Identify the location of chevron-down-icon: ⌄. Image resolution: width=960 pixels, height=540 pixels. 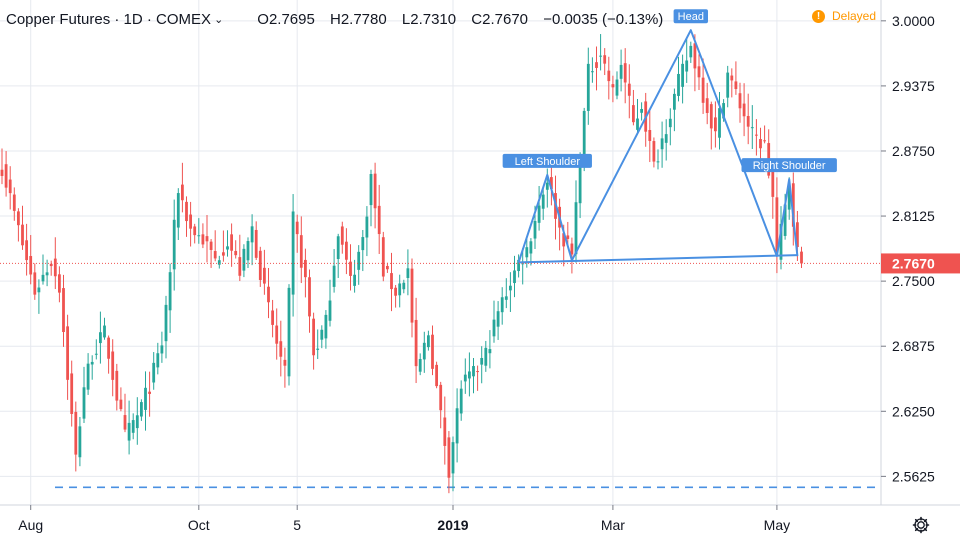
(219, 19).